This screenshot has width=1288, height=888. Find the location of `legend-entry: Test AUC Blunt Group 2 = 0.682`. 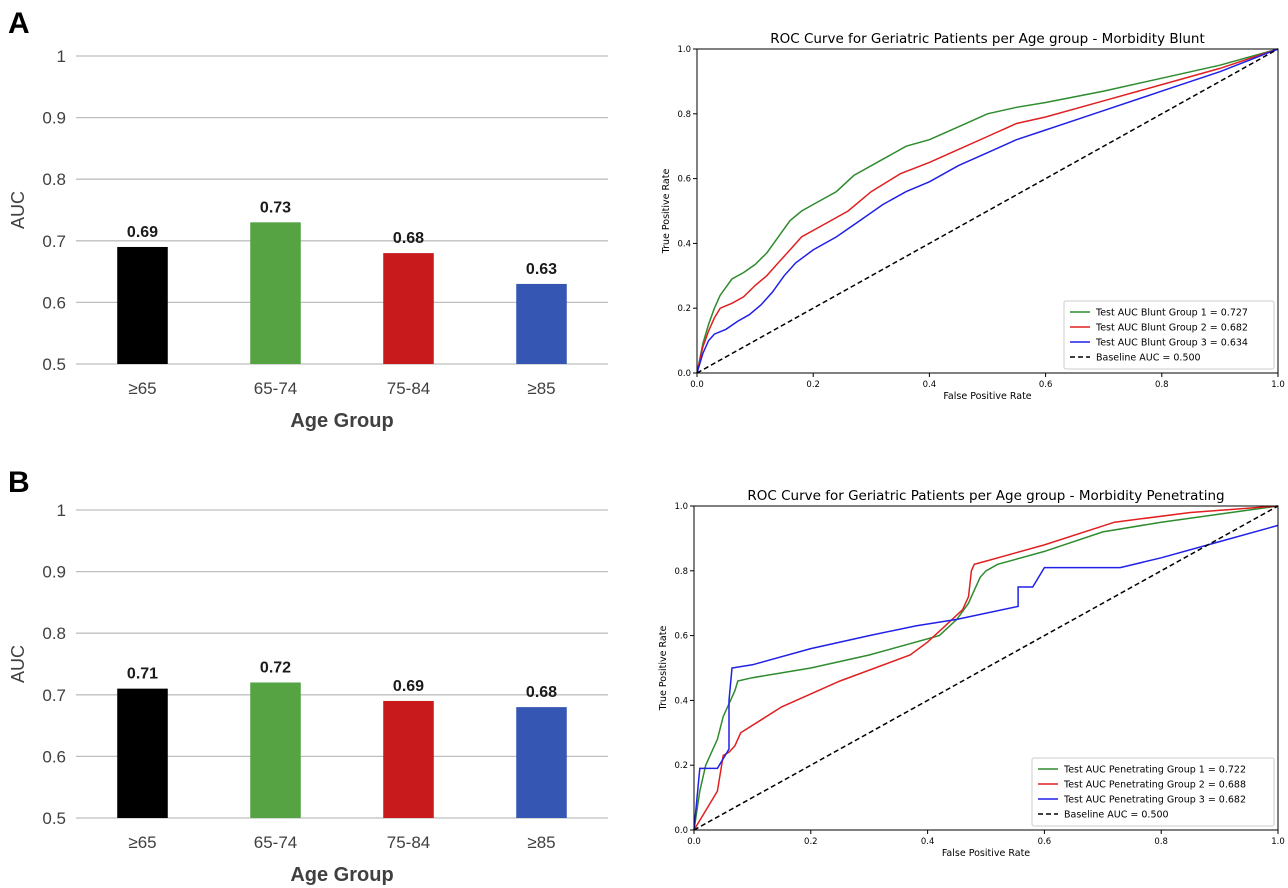

legend-entry: Test AUC Blunt Group 2 = 0.682 is located at coordinates (1171, 328).